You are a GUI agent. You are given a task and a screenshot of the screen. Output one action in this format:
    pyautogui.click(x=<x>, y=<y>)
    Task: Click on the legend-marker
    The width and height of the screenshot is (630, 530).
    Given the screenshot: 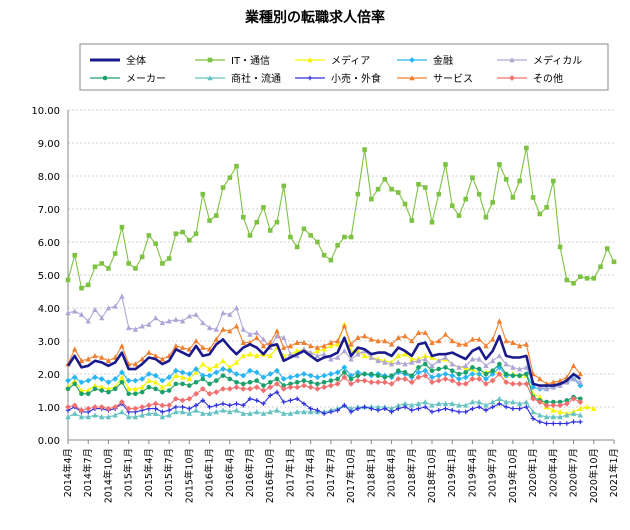 What is the action you would take?
    pyautogui.click(x=412, y=60)
    